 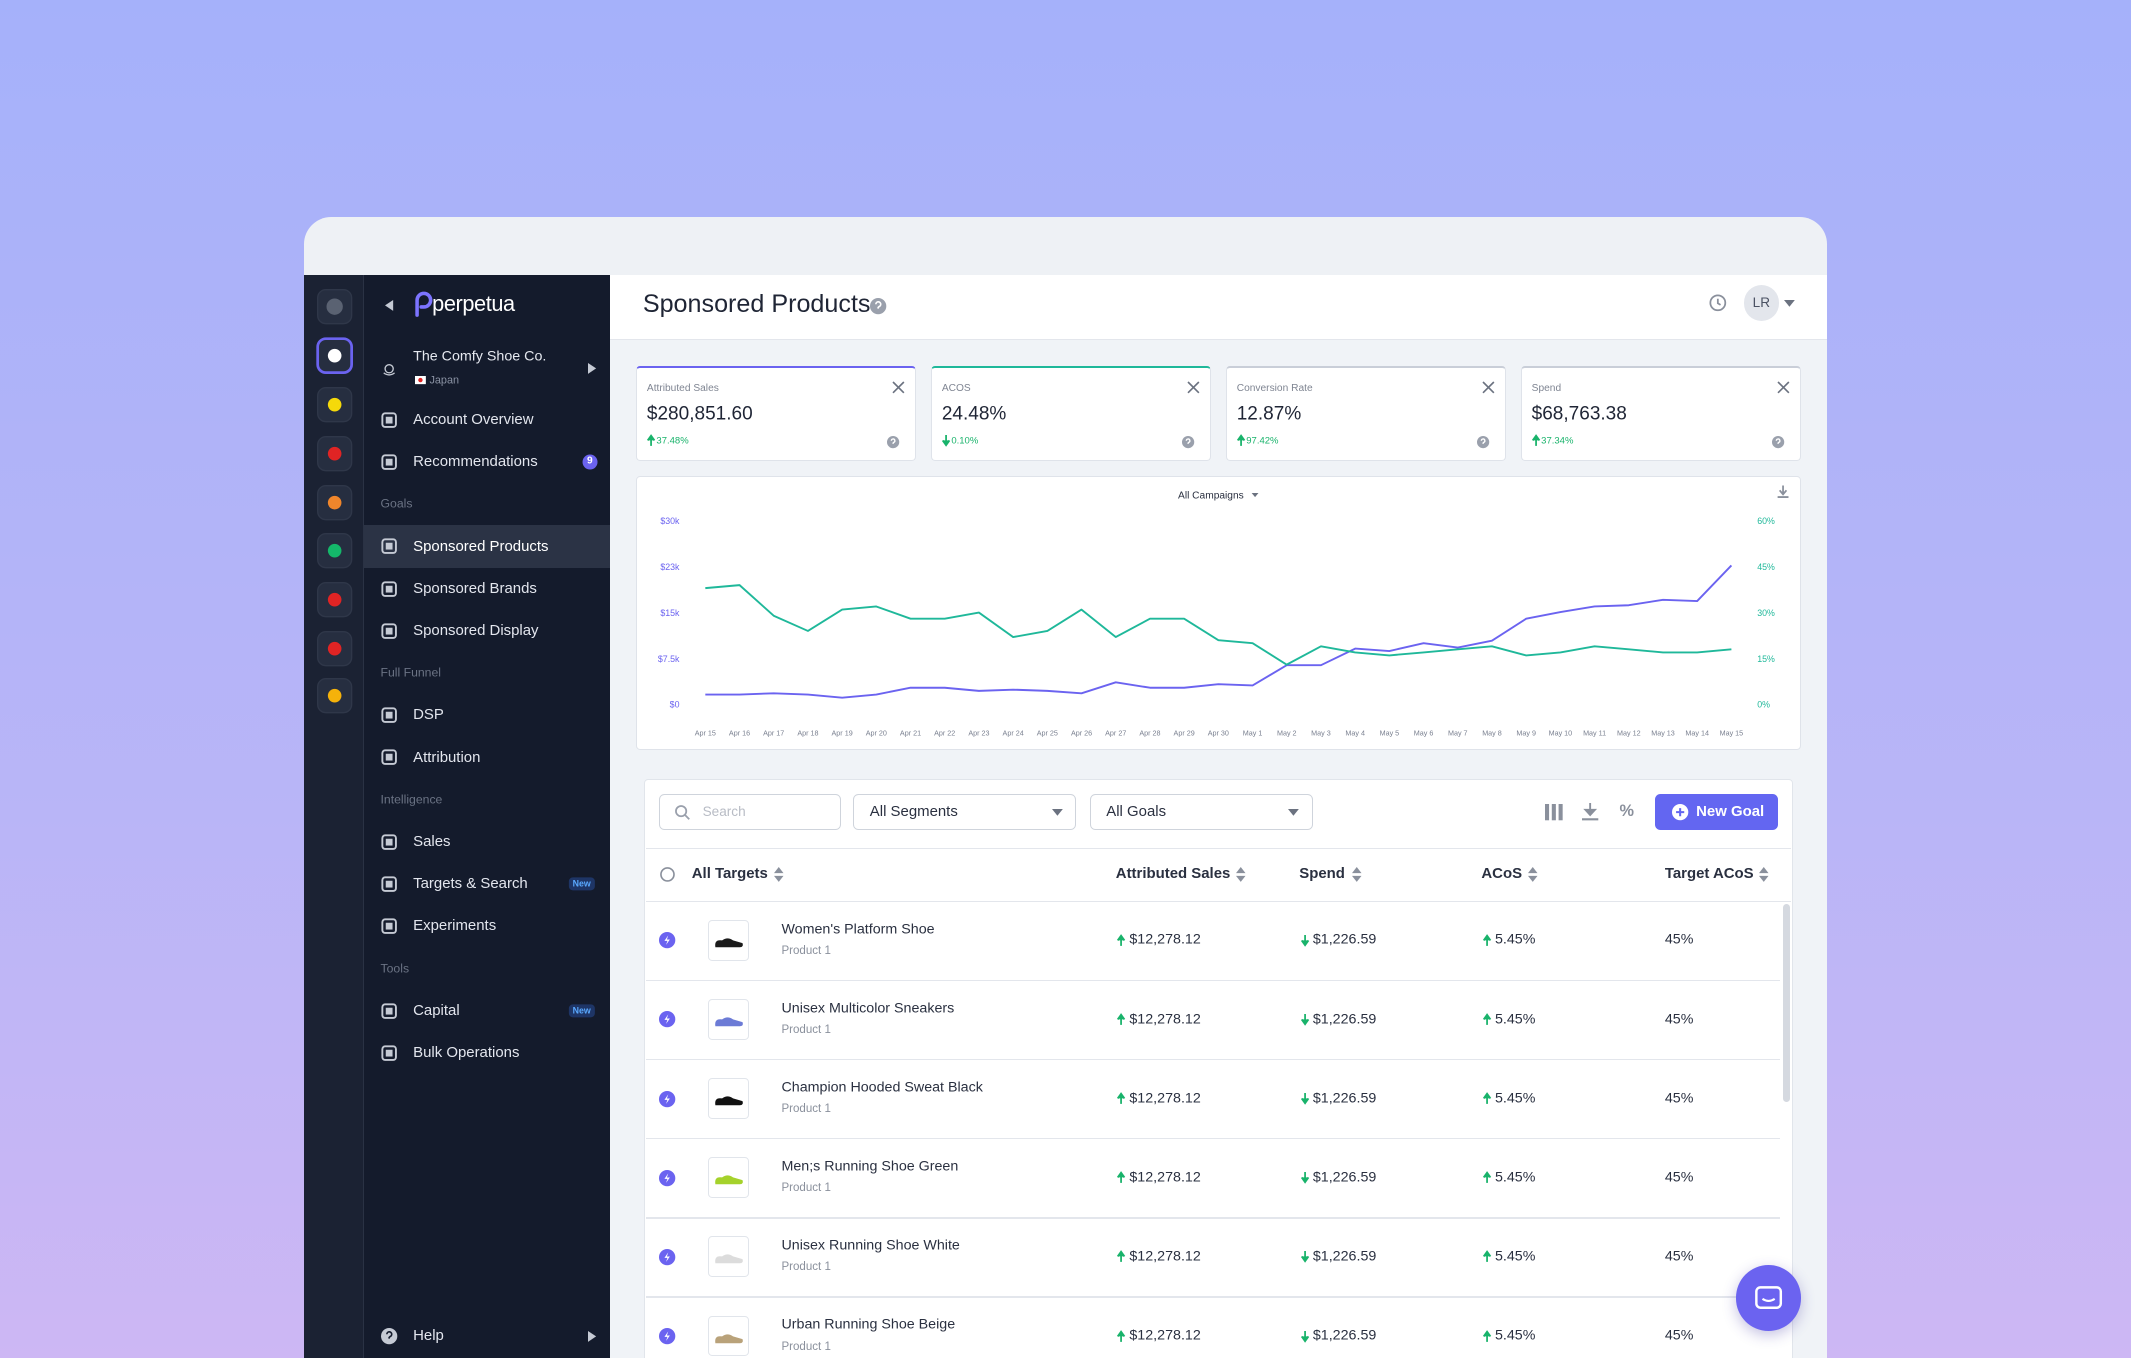 What do you see at coordinates (1627, 811) in the screenshot?
I see `percent-toggle: %` at bounding box center [1627, 811].